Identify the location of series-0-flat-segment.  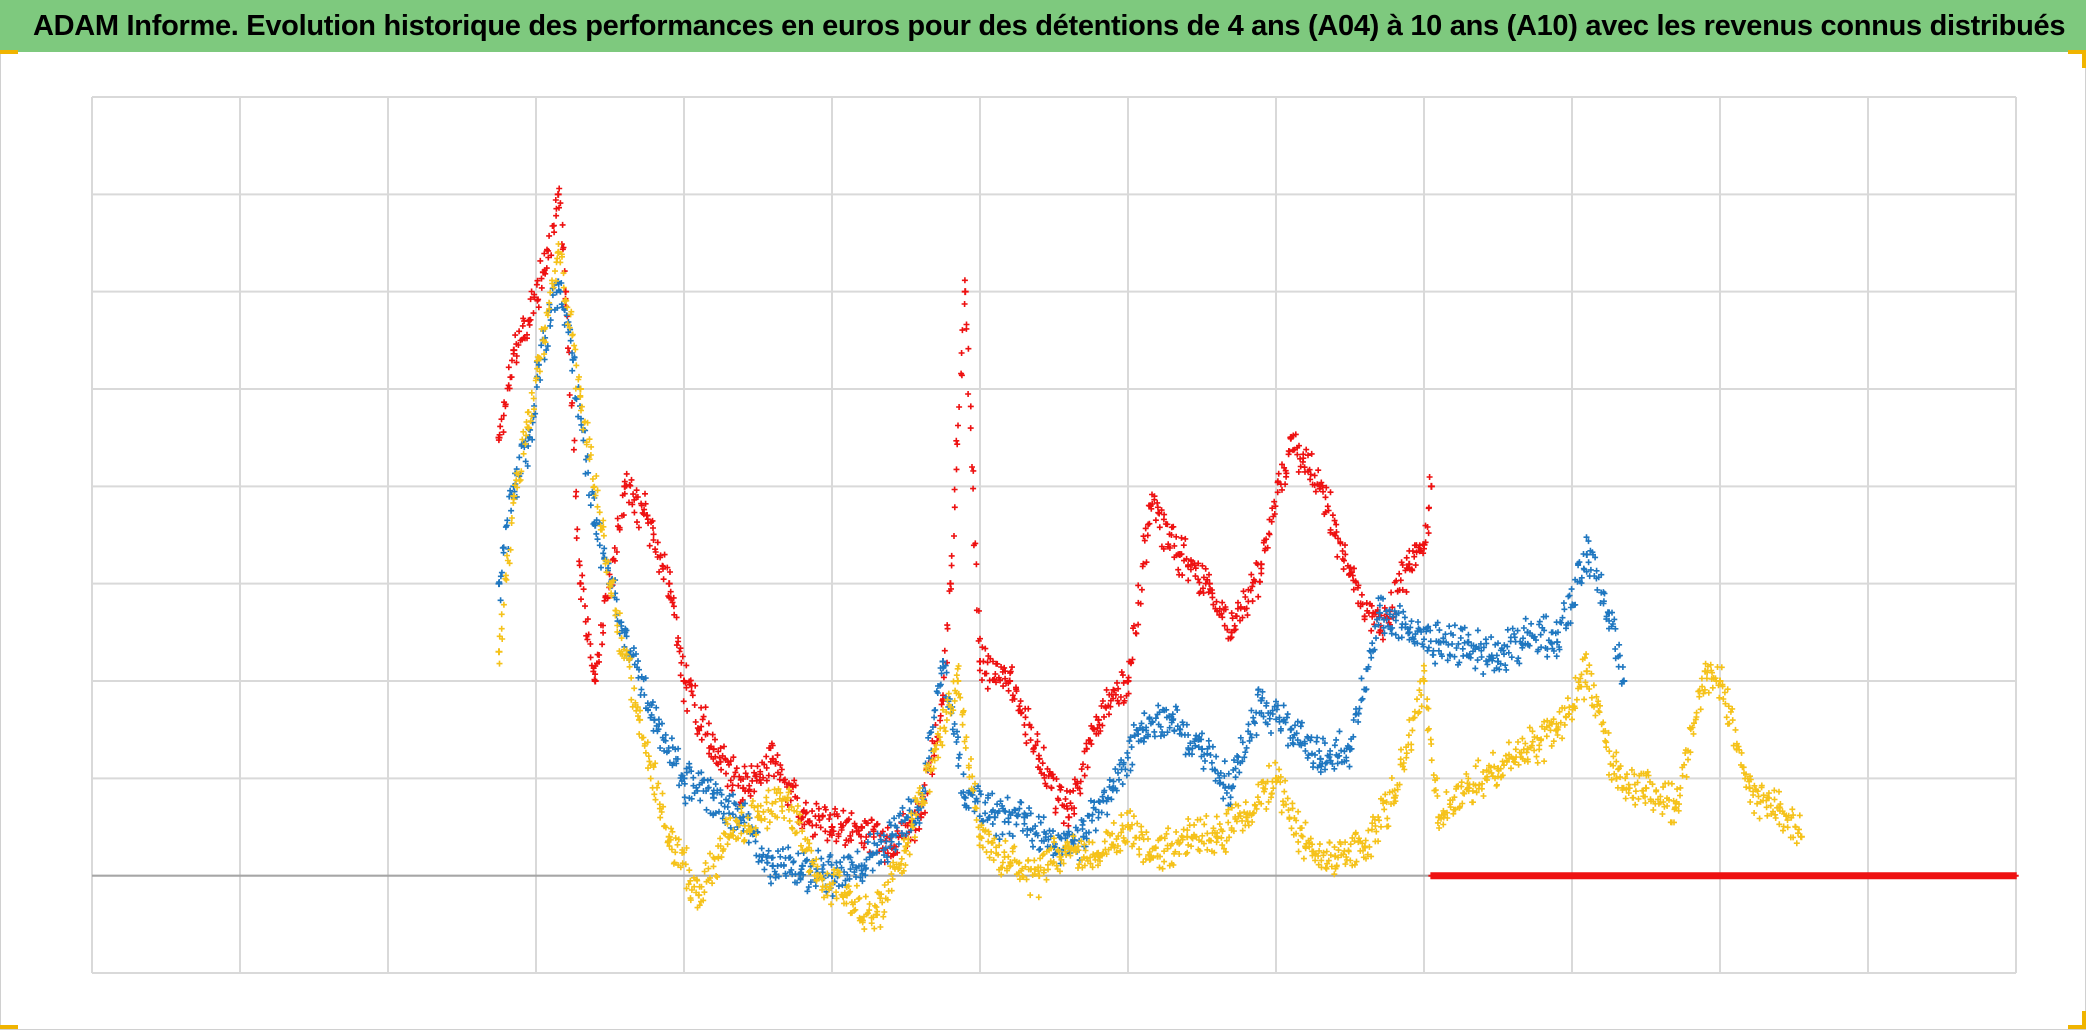
(1723, 876).